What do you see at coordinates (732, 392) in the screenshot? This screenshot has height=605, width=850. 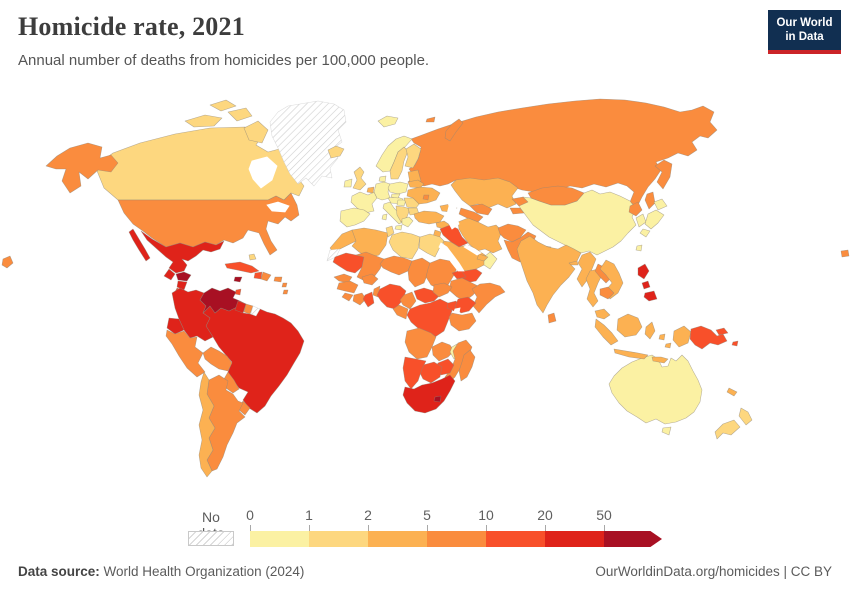 I see `country-new-caledonia` at bounding box center [732, 392].